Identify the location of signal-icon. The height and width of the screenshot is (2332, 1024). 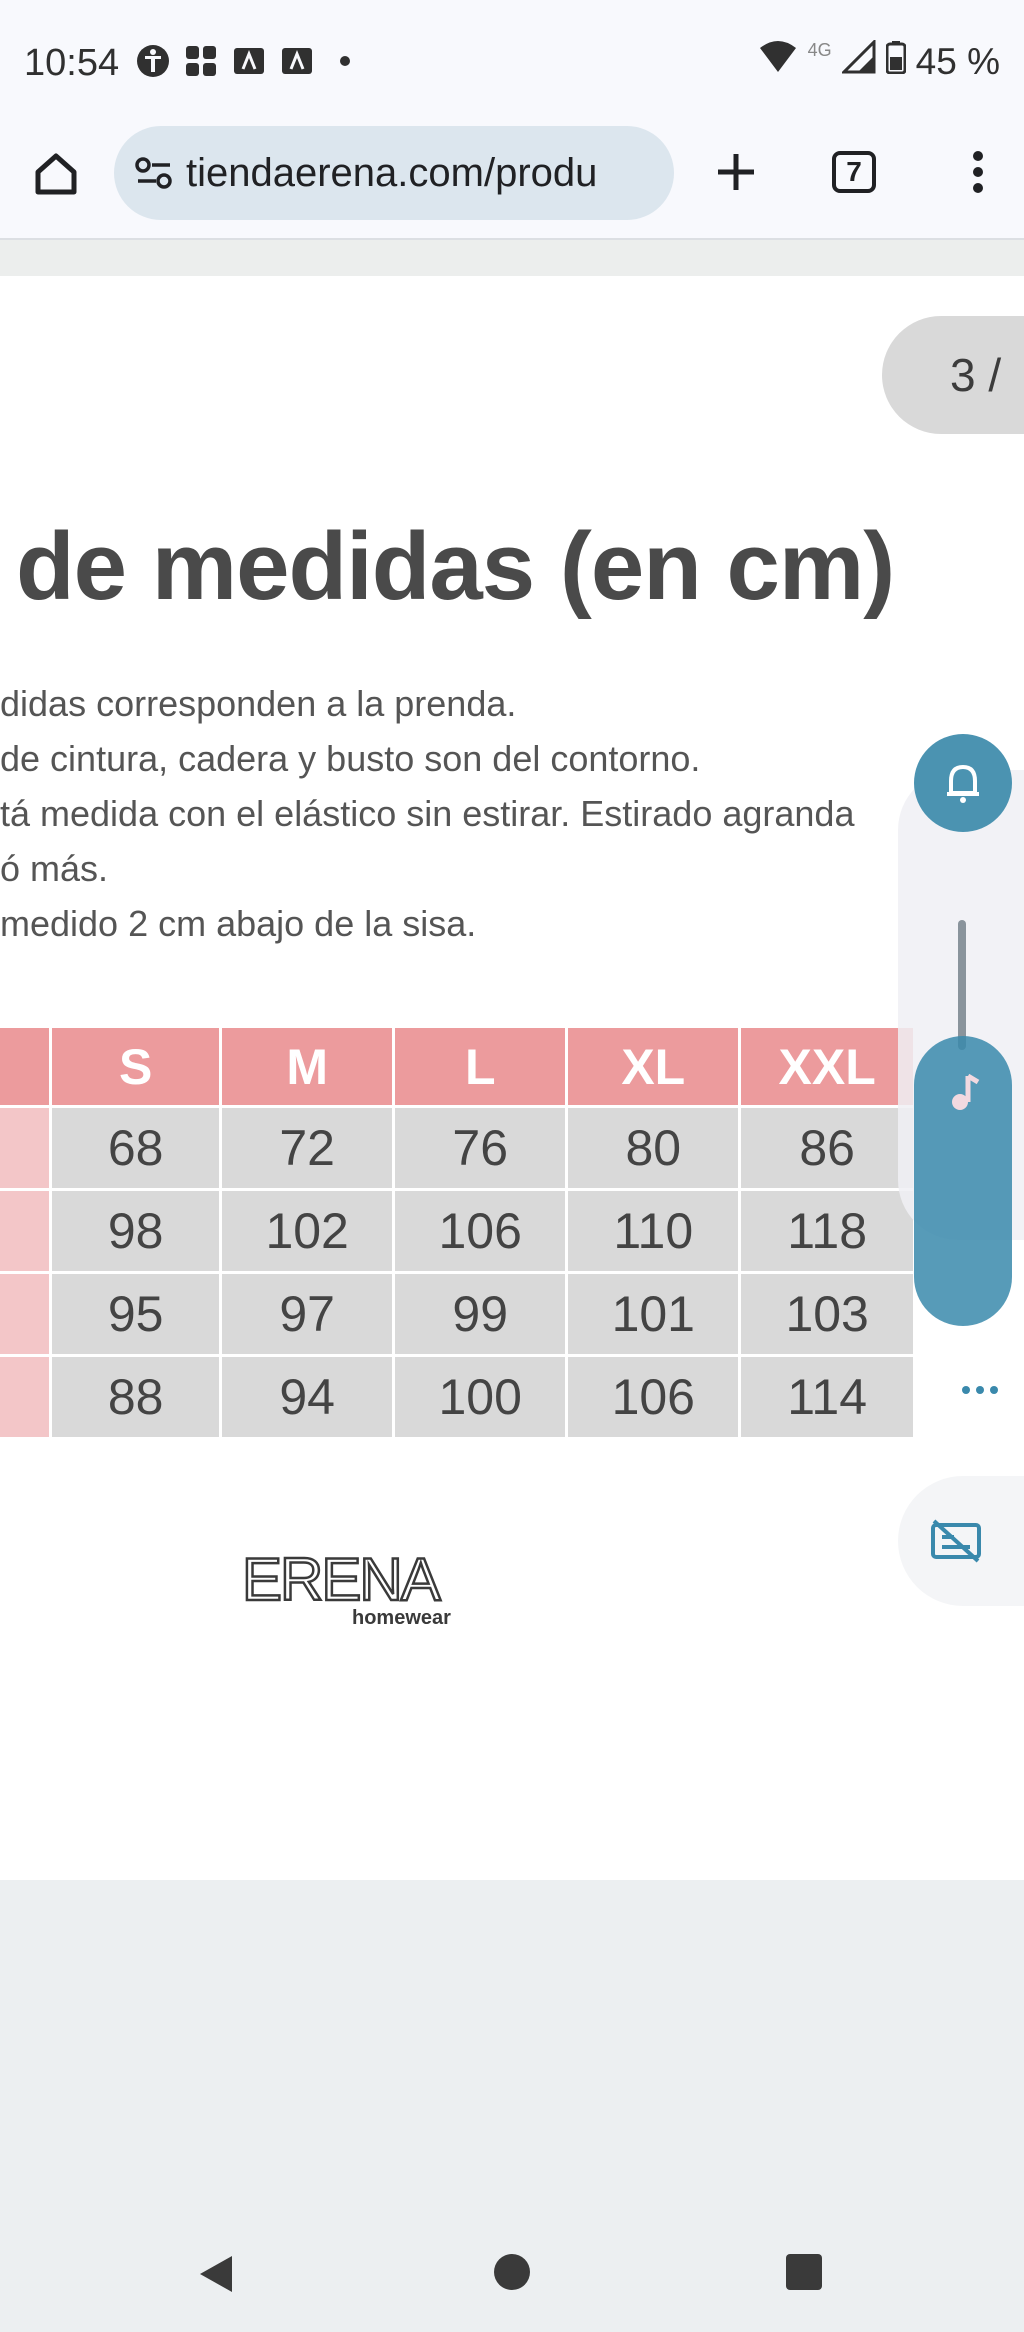
(858, 60).